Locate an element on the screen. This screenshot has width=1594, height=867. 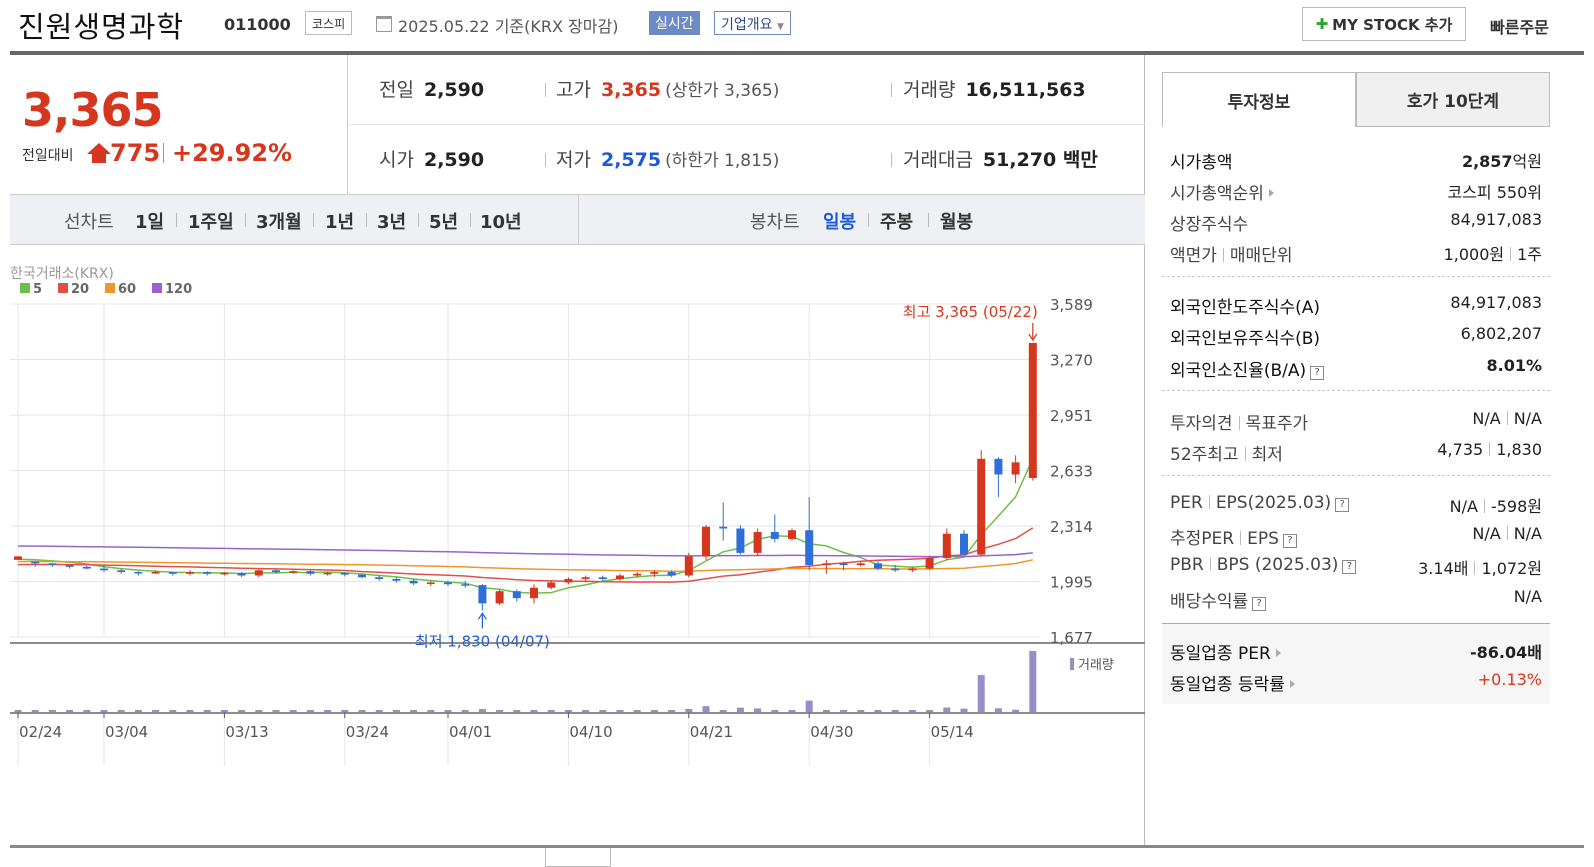
header-divider is located at coordinates (797, 53).